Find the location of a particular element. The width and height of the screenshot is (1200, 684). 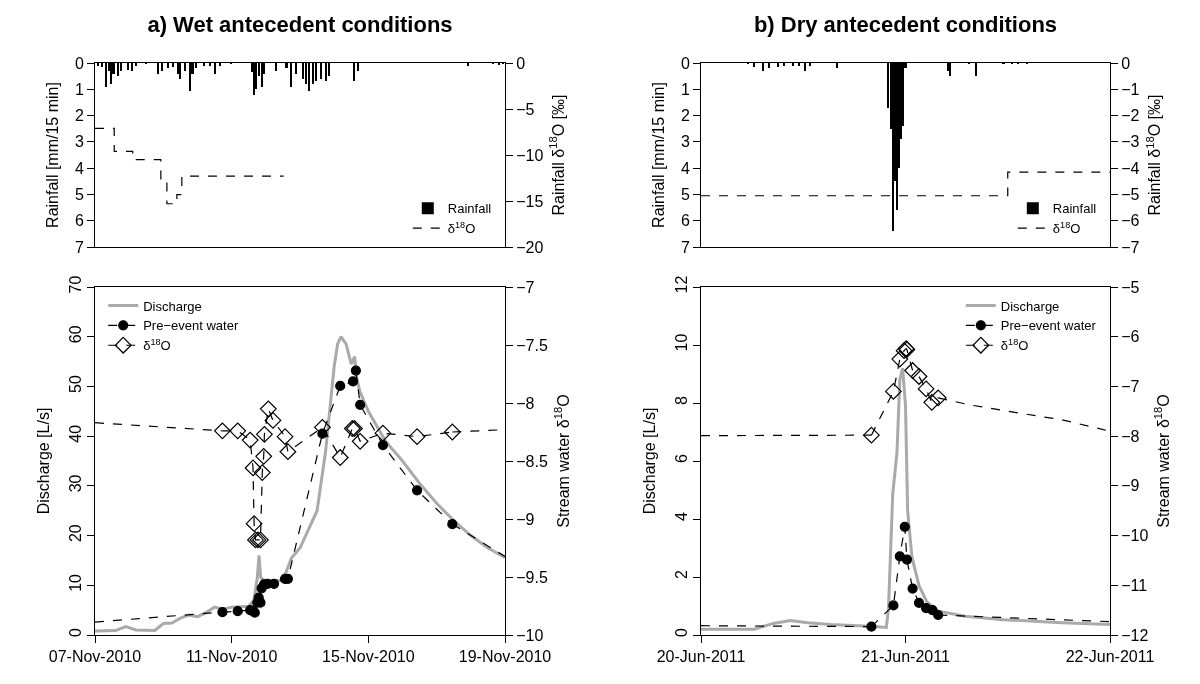

y2-tick-label: −7.5 is located at coordinates (532, 345).